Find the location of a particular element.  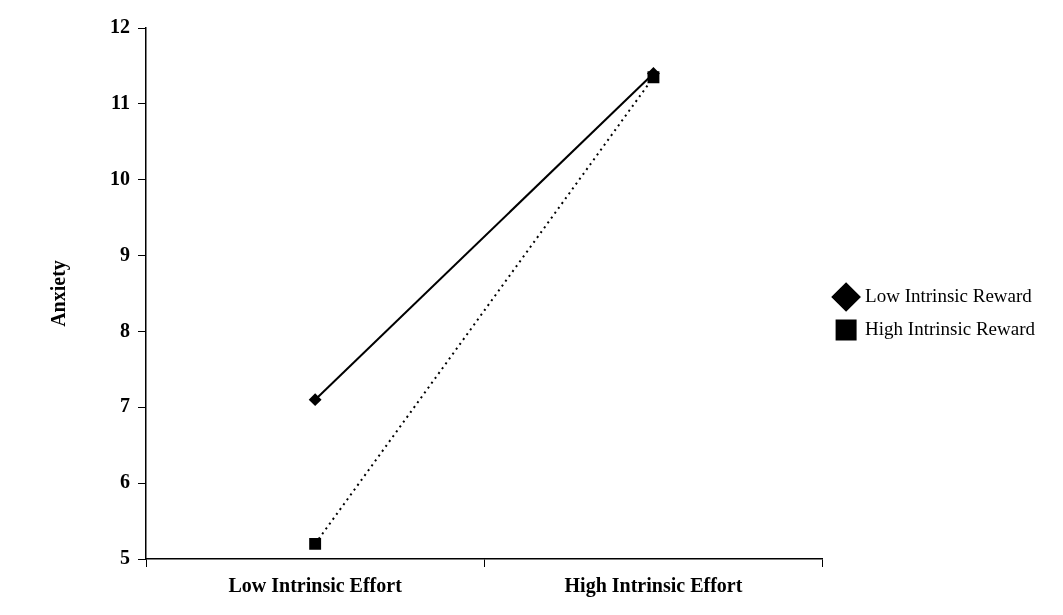

y-tick-label: 10 is located at coordinates (120, 177).